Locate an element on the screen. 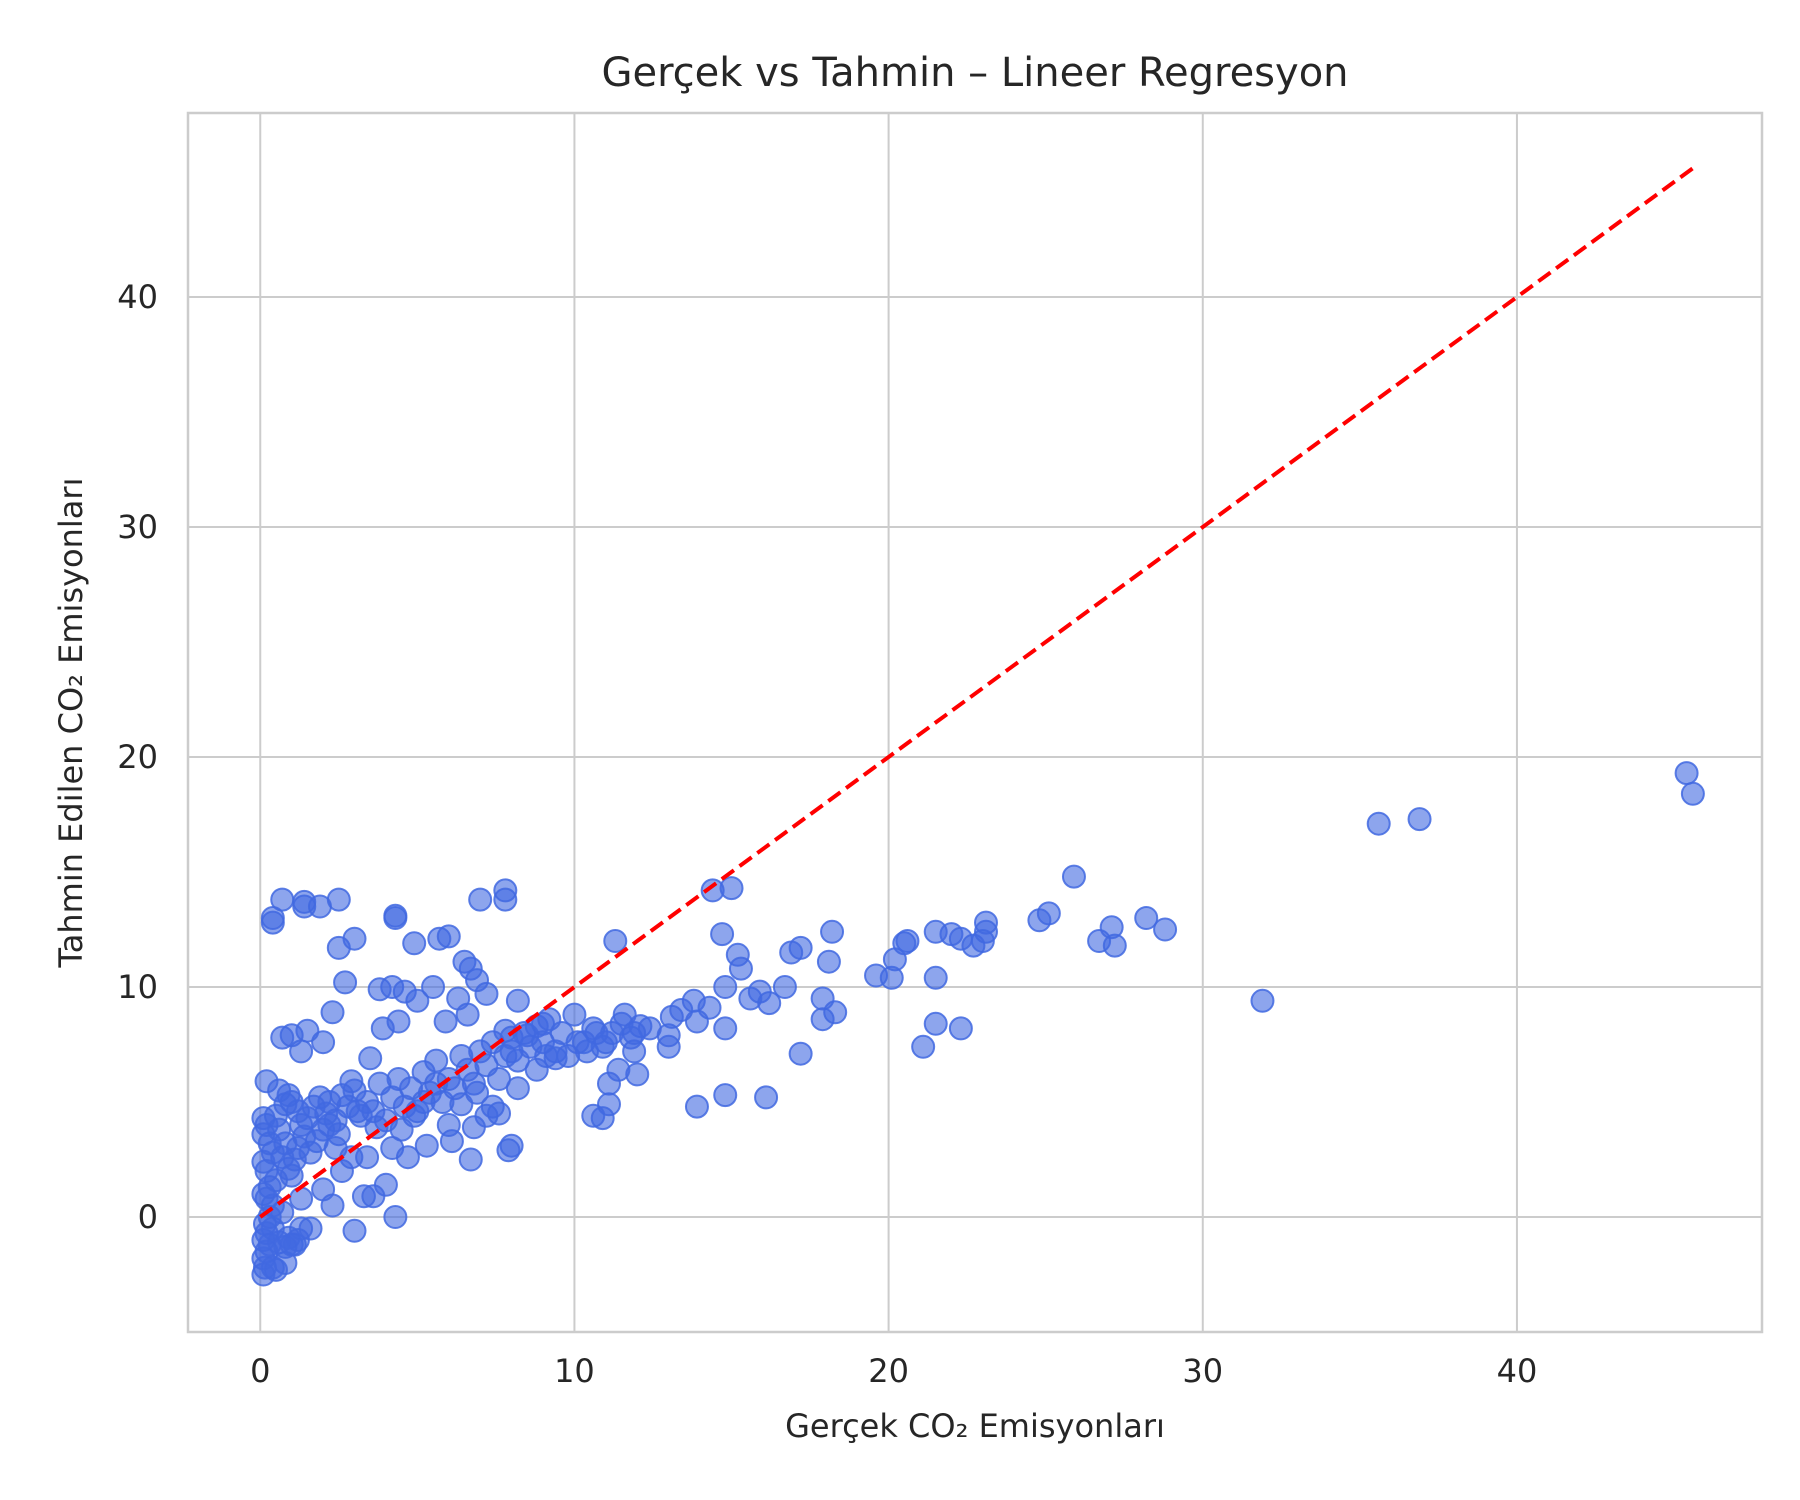 The height and width of the screenshot is (1500, 1800). x-tick-label: 40 is located at coordinates (1517, 1371).